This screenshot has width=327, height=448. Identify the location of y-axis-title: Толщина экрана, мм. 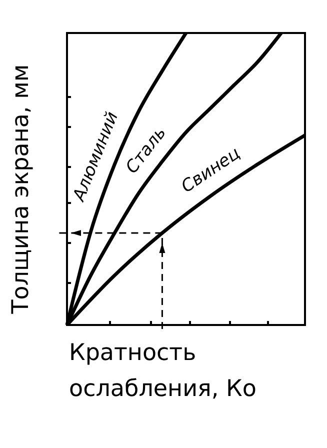
(21, 189).